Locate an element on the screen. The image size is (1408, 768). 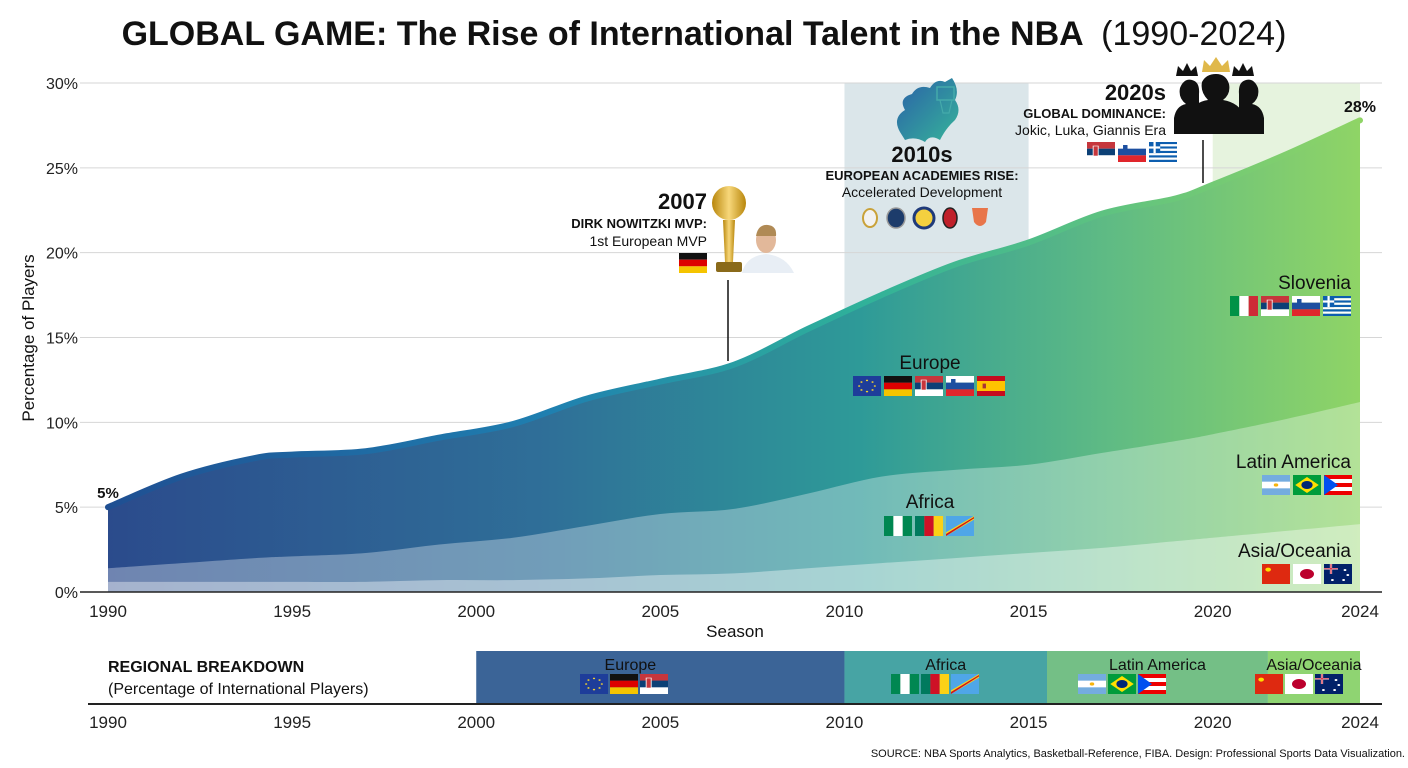
europe-map-icon is located at coordinates (927, 110).